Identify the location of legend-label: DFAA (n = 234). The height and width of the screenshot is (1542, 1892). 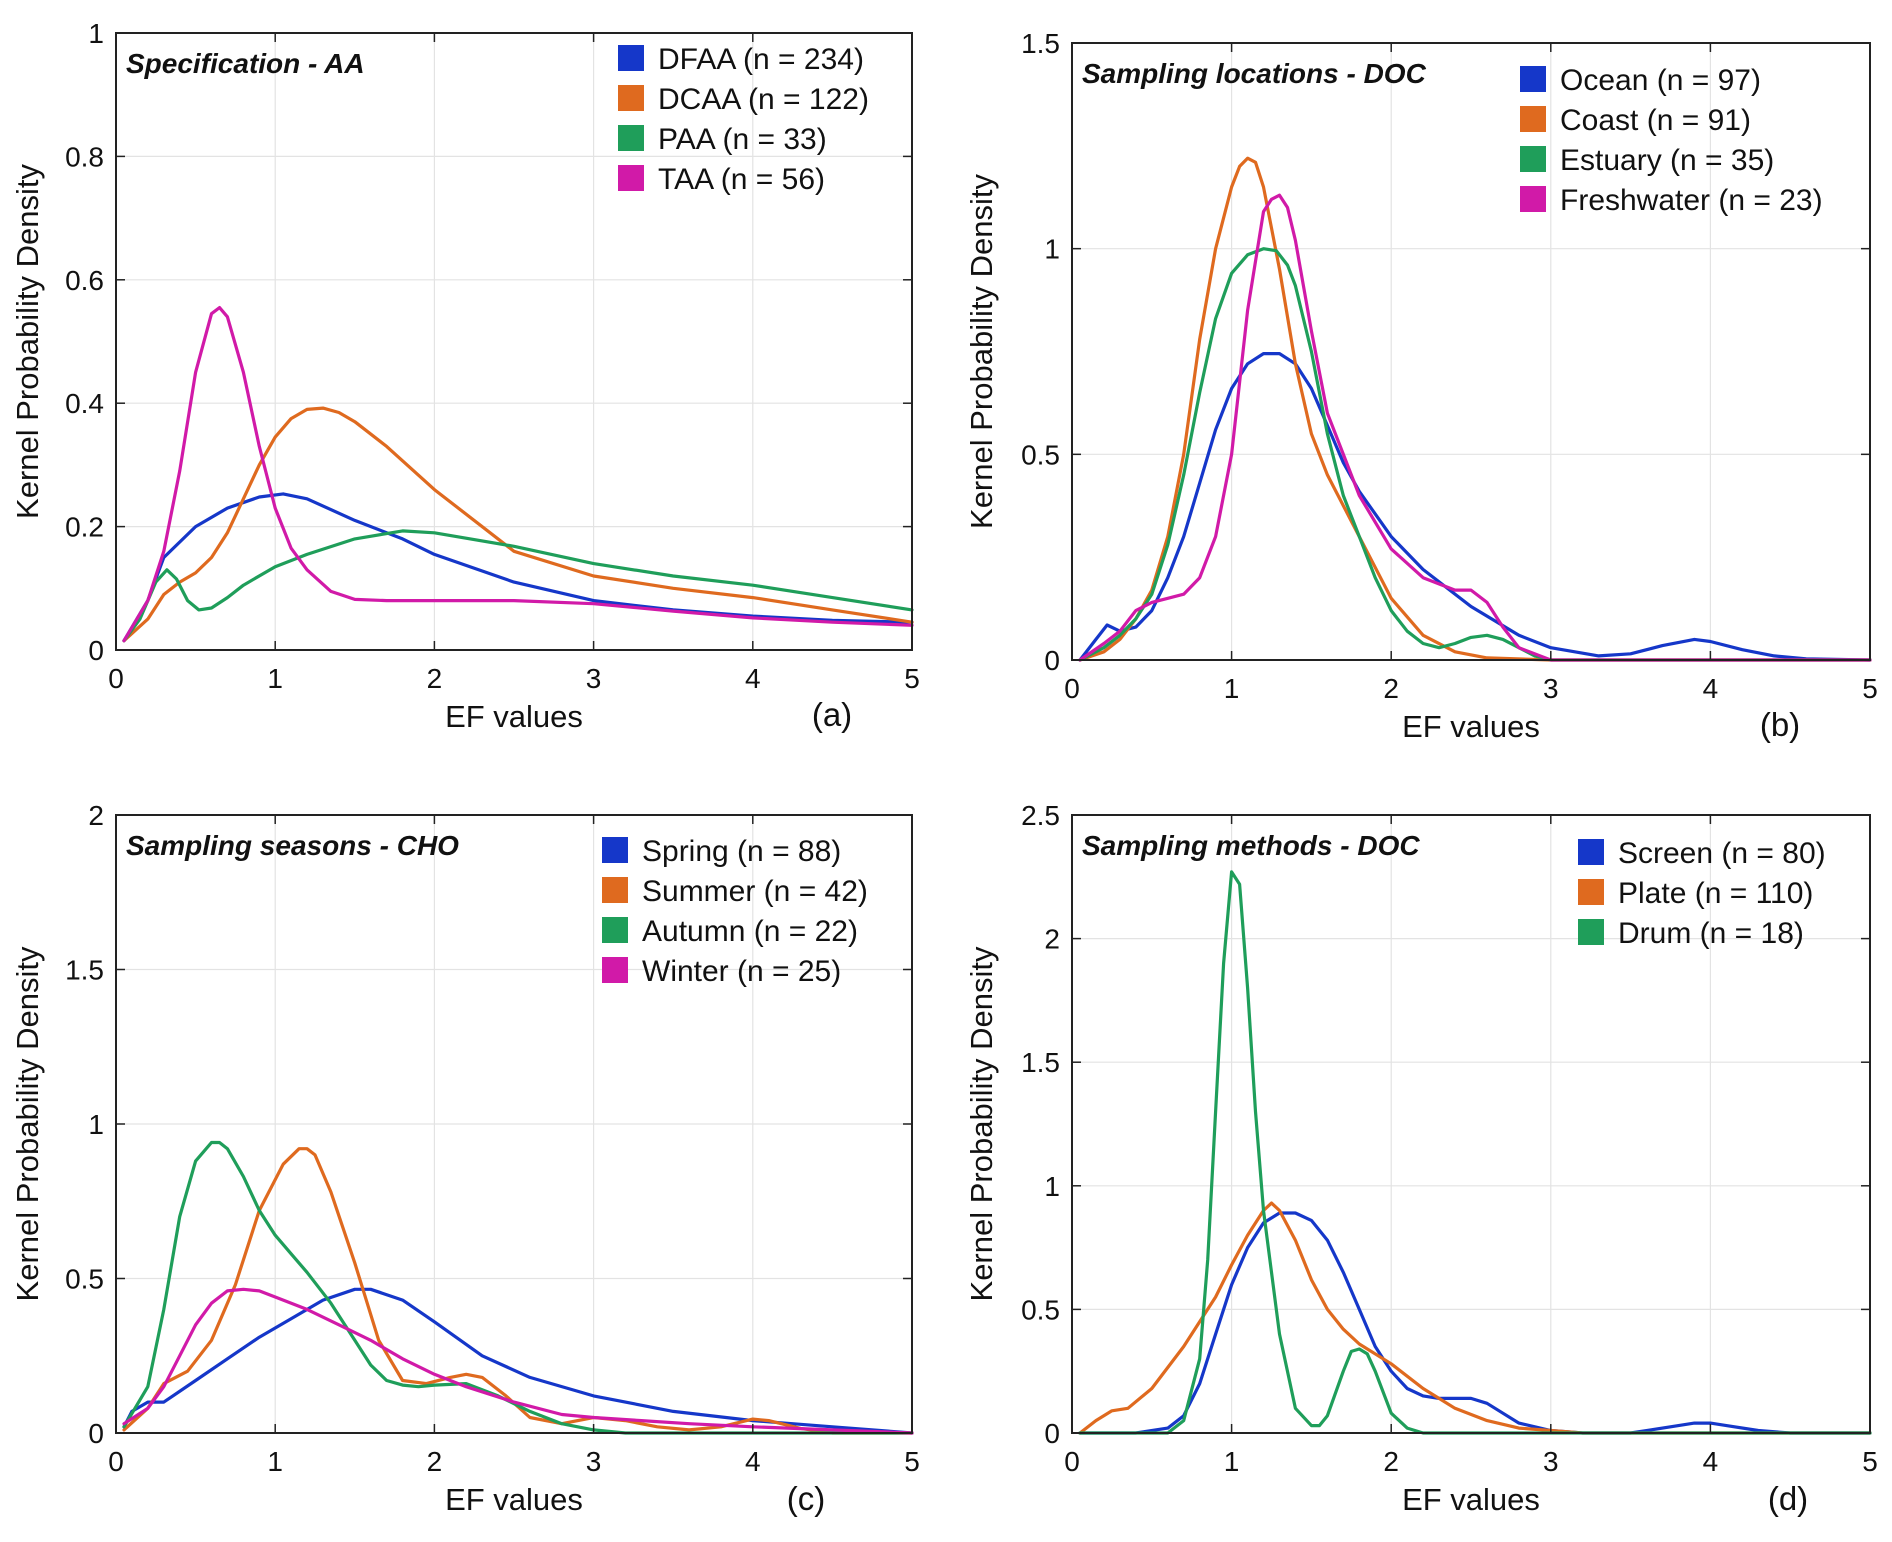
(761, 59).